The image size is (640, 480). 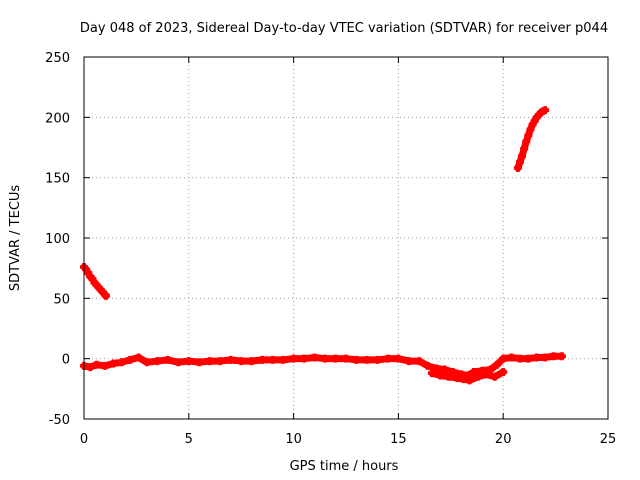 What do you see at coordinates (344, 466) in the screenshot?
I see `x-axis-label: GPS time / hours` at bounding box center [344, 466].